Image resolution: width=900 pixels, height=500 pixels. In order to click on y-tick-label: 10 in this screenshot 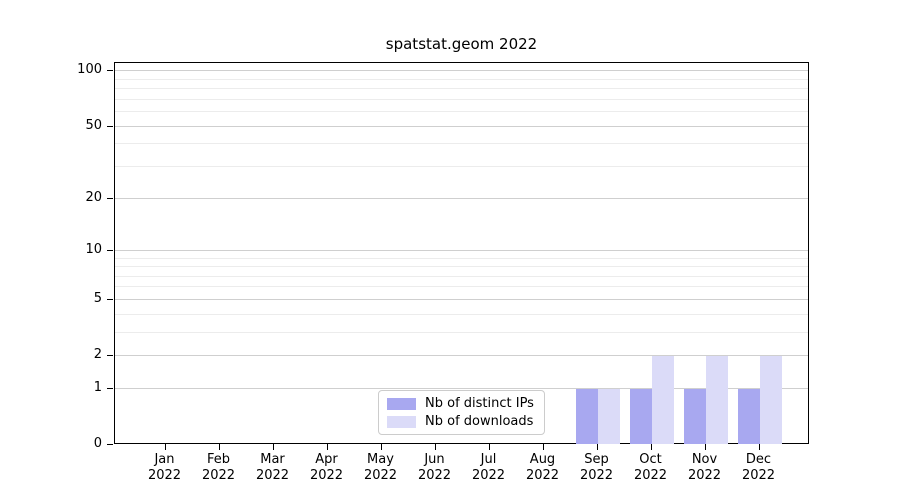, I will do `click(93, 249)`.